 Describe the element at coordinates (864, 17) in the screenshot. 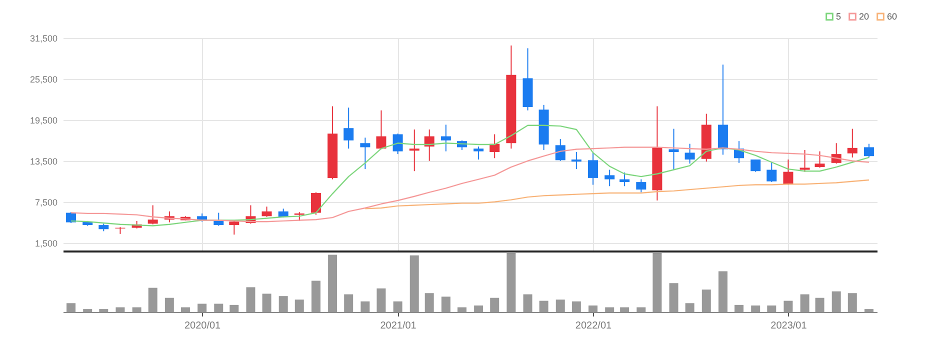

I see `legend-label: 20` at that location.